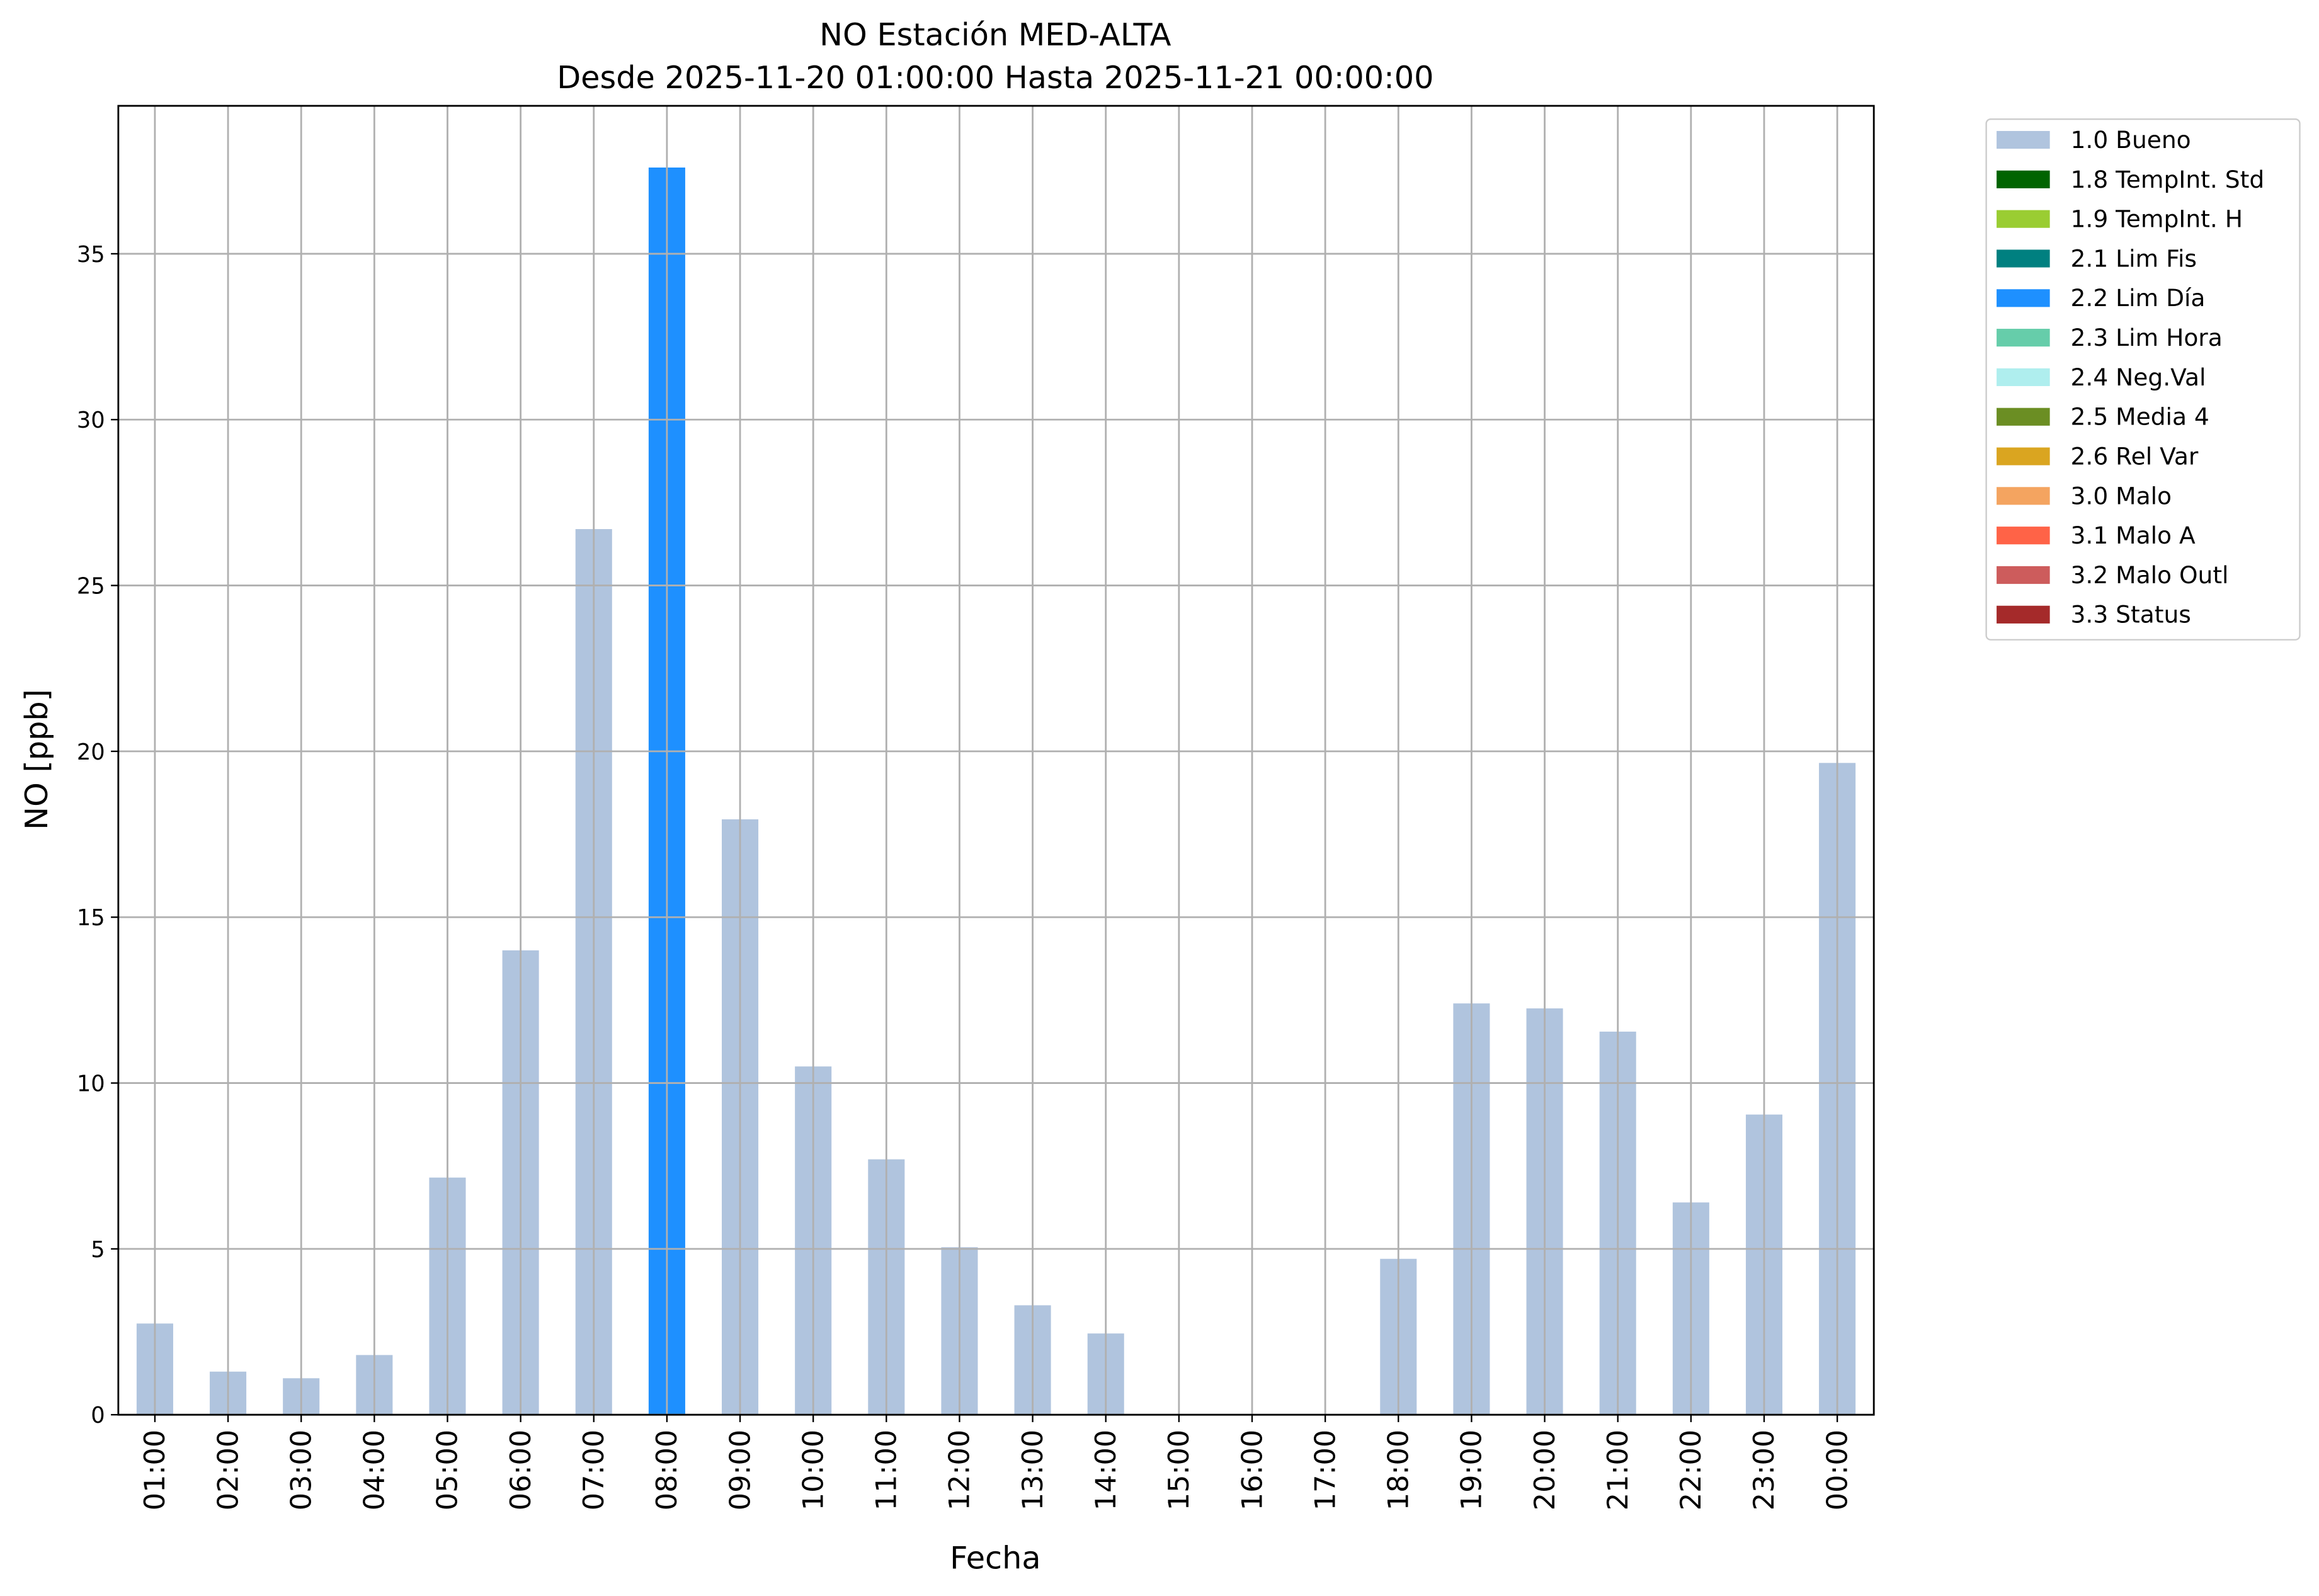 This screenshot has width=2319, height=1596. Describe the element at coordinates (1106, 1470) in the screenshot. I see `x-tick-label: 14:00` at that location.